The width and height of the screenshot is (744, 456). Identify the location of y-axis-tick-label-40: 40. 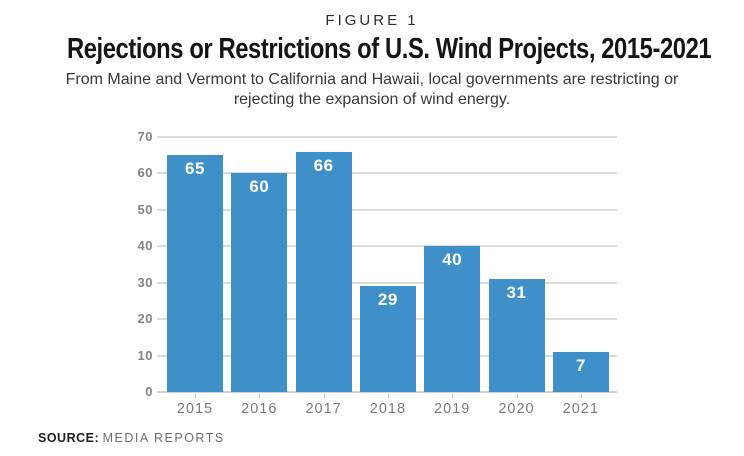
(145, 246).